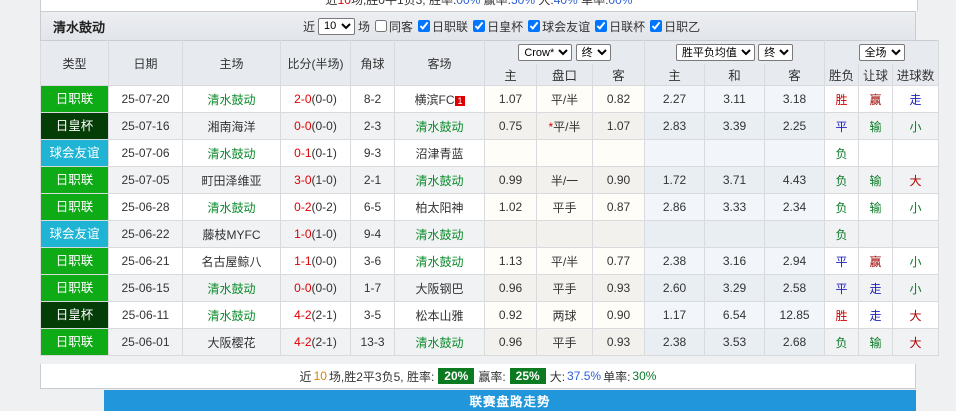 This screenshot has height=411, width=956. Describe the element at coordinates (564, 153) in the screenshot. I see `row-asia-line` at that location.